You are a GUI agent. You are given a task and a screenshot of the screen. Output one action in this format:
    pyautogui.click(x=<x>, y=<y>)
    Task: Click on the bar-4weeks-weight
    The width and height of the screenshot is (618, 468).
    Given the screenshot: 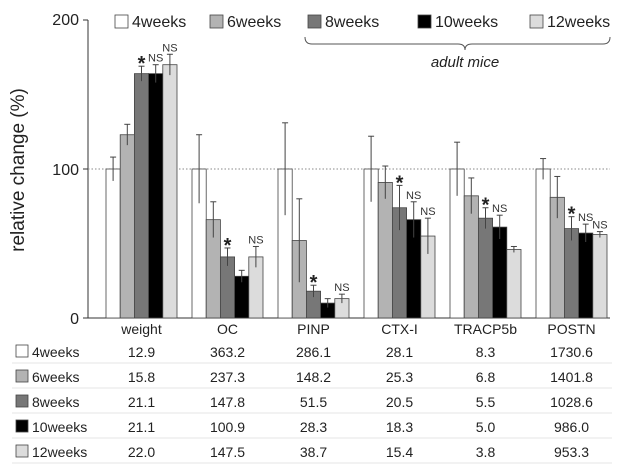 What is the action you would take?
    pyautogui.click(x=113, y=243)
    